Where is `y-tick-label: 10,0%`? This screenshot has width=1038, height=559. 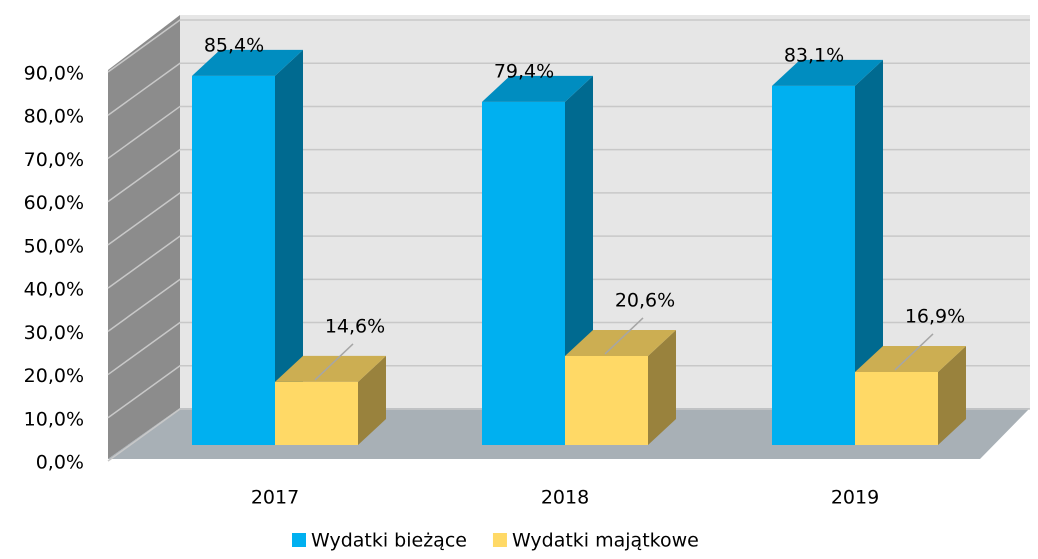 y-tick-label: 10,0% is located at coordinates (54, 419).